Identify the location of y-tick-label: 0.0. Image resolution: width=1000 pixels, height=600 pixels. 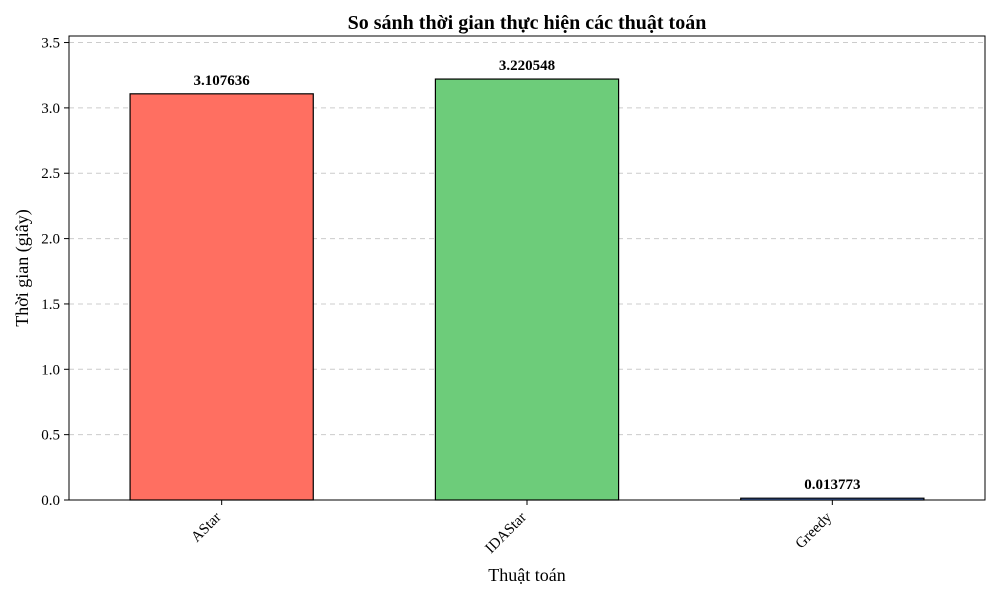
(50, 501).